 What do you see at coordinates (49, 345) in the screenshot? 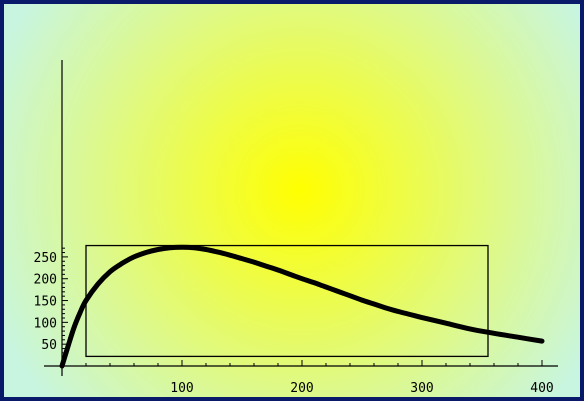
I see `y-tick-label: 50` at bounding box center [49, 345].